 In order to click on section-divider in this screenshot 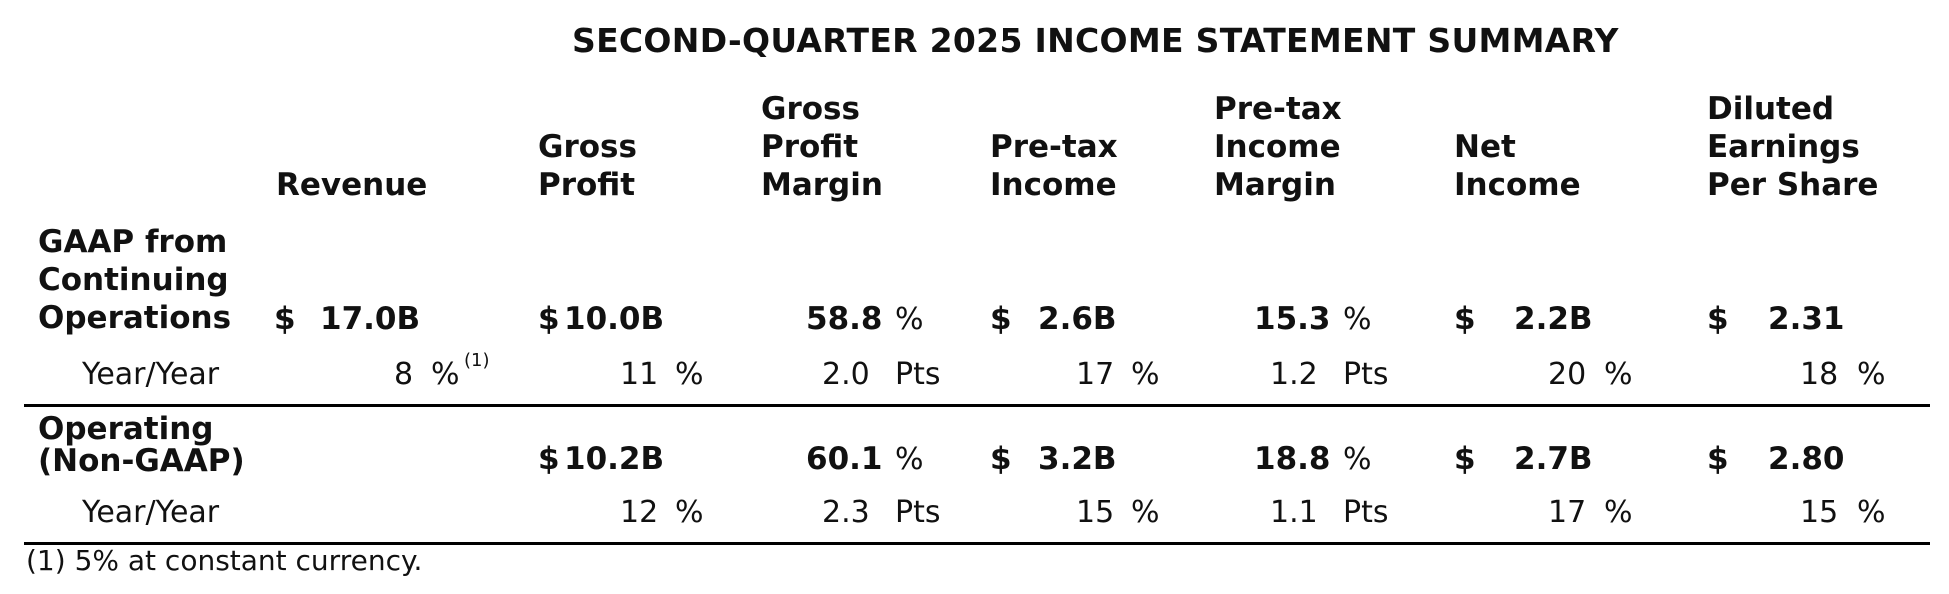, I will do `click(977, 405)`.